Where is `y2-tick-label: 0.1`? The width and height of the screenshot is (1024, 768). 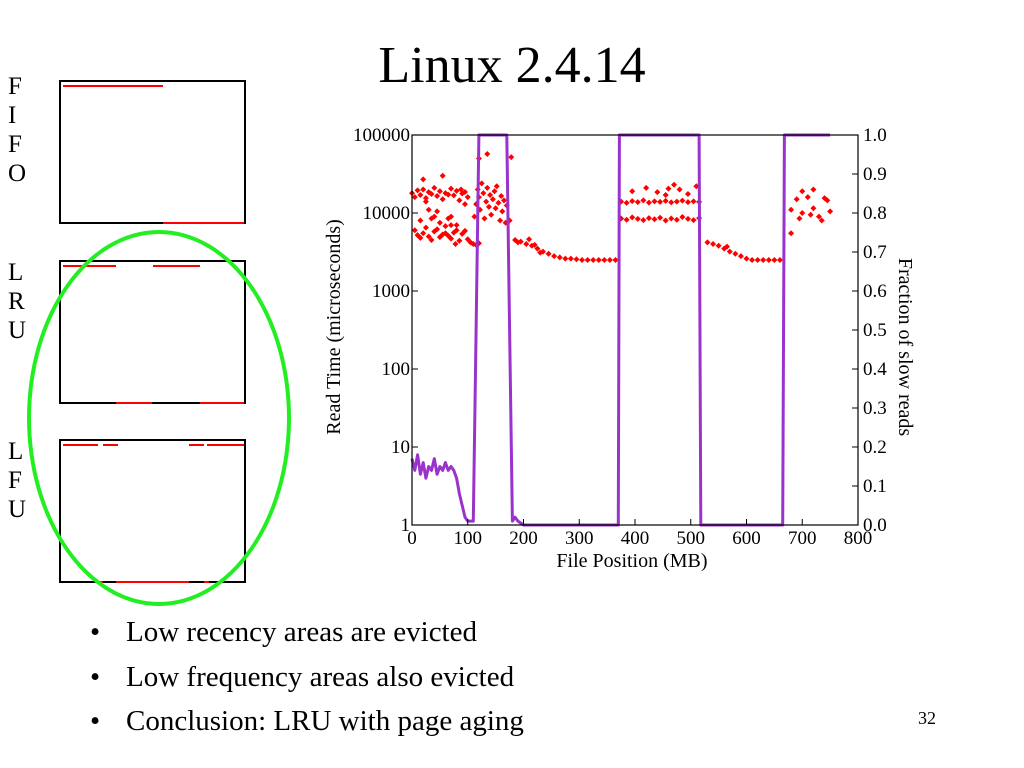
y2-tick-label: 0.1 is located at coordinates (875, 486).